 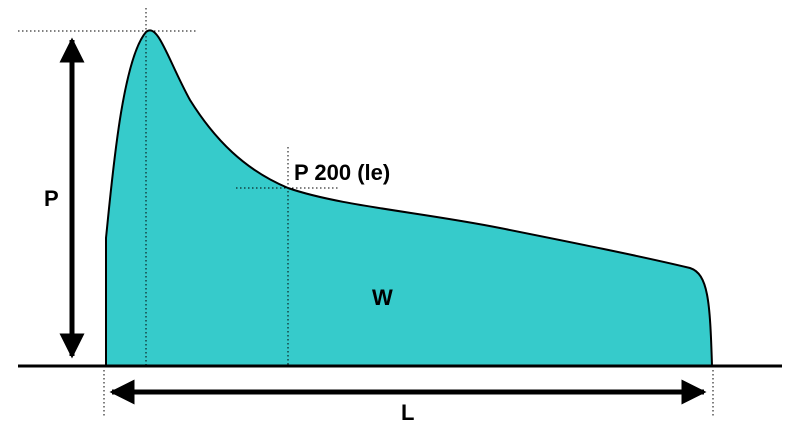 What do you see at coordinates (51, 198) in the screenshot?
I see `p-label: P` at bounding box center [51, 198].